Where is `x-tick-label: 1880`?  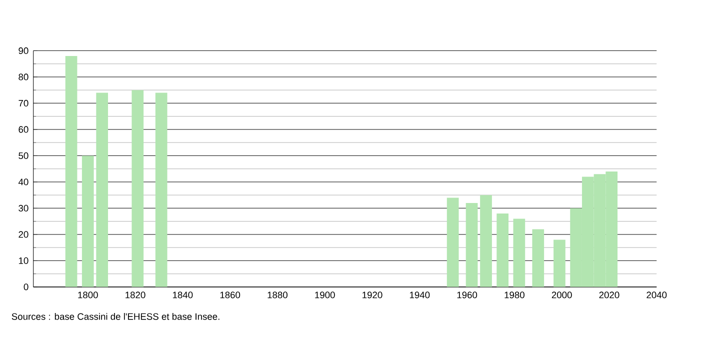 x-tick-label: 1880 is located at coordinates (278, 295).